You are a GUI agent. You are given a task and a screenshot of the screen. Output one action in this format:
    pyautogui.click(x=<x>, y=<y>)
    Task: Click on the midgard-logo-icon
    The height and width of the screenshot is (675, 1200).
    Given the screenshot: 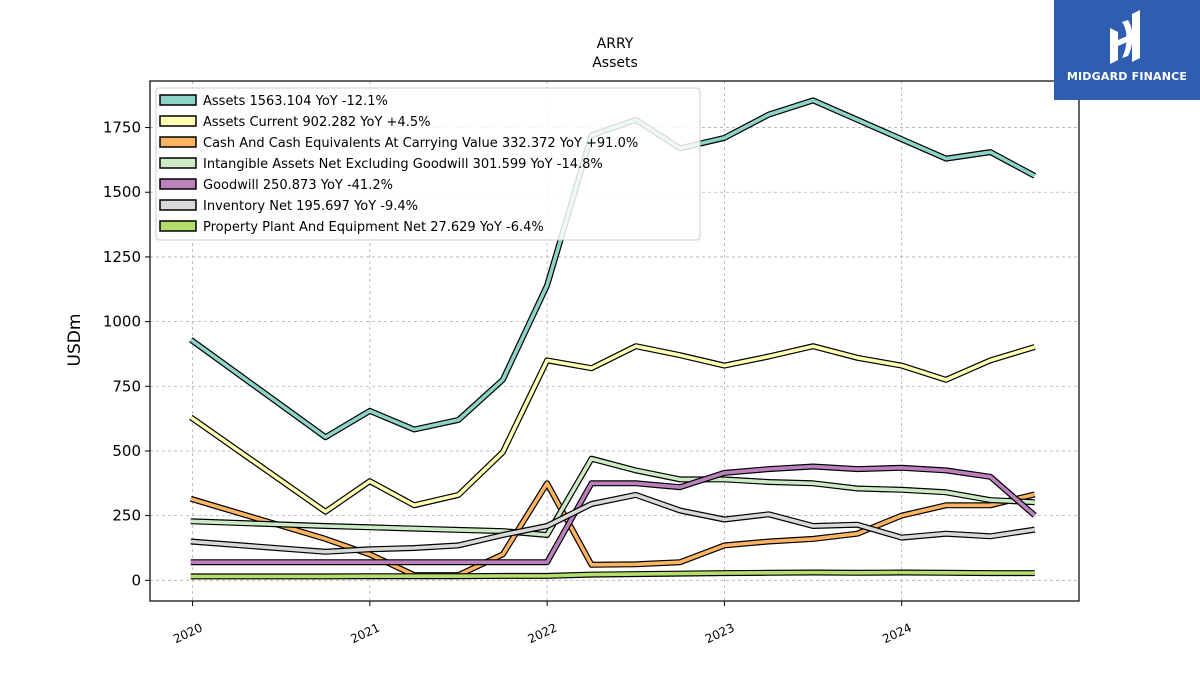 What is the action you would take?
    pyautogui.click(x=1125, y=37)
    